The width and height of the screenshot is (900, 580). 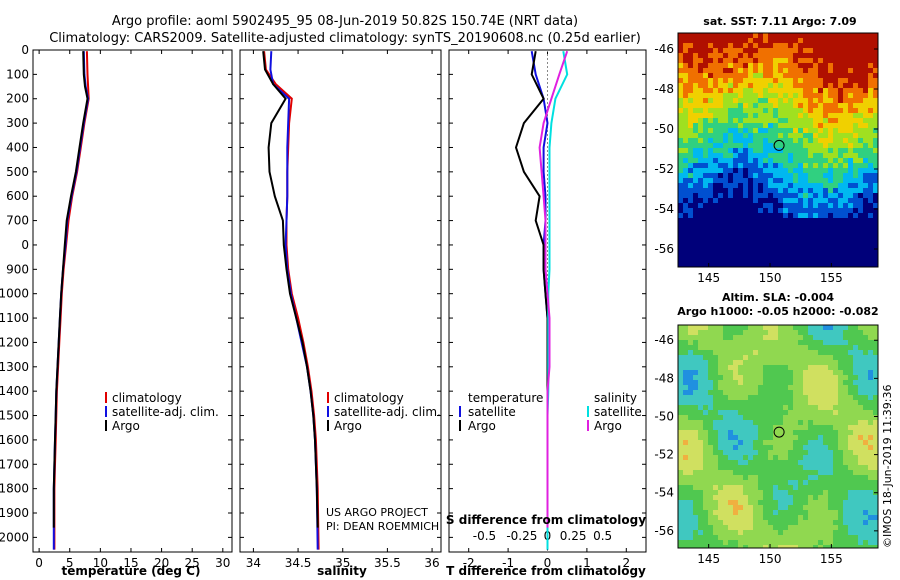 What do you see at coordinates (387, 412) in the screenshot?
I see `legend-label: satellite-adj. clim.` at bounding box center [387, 412].